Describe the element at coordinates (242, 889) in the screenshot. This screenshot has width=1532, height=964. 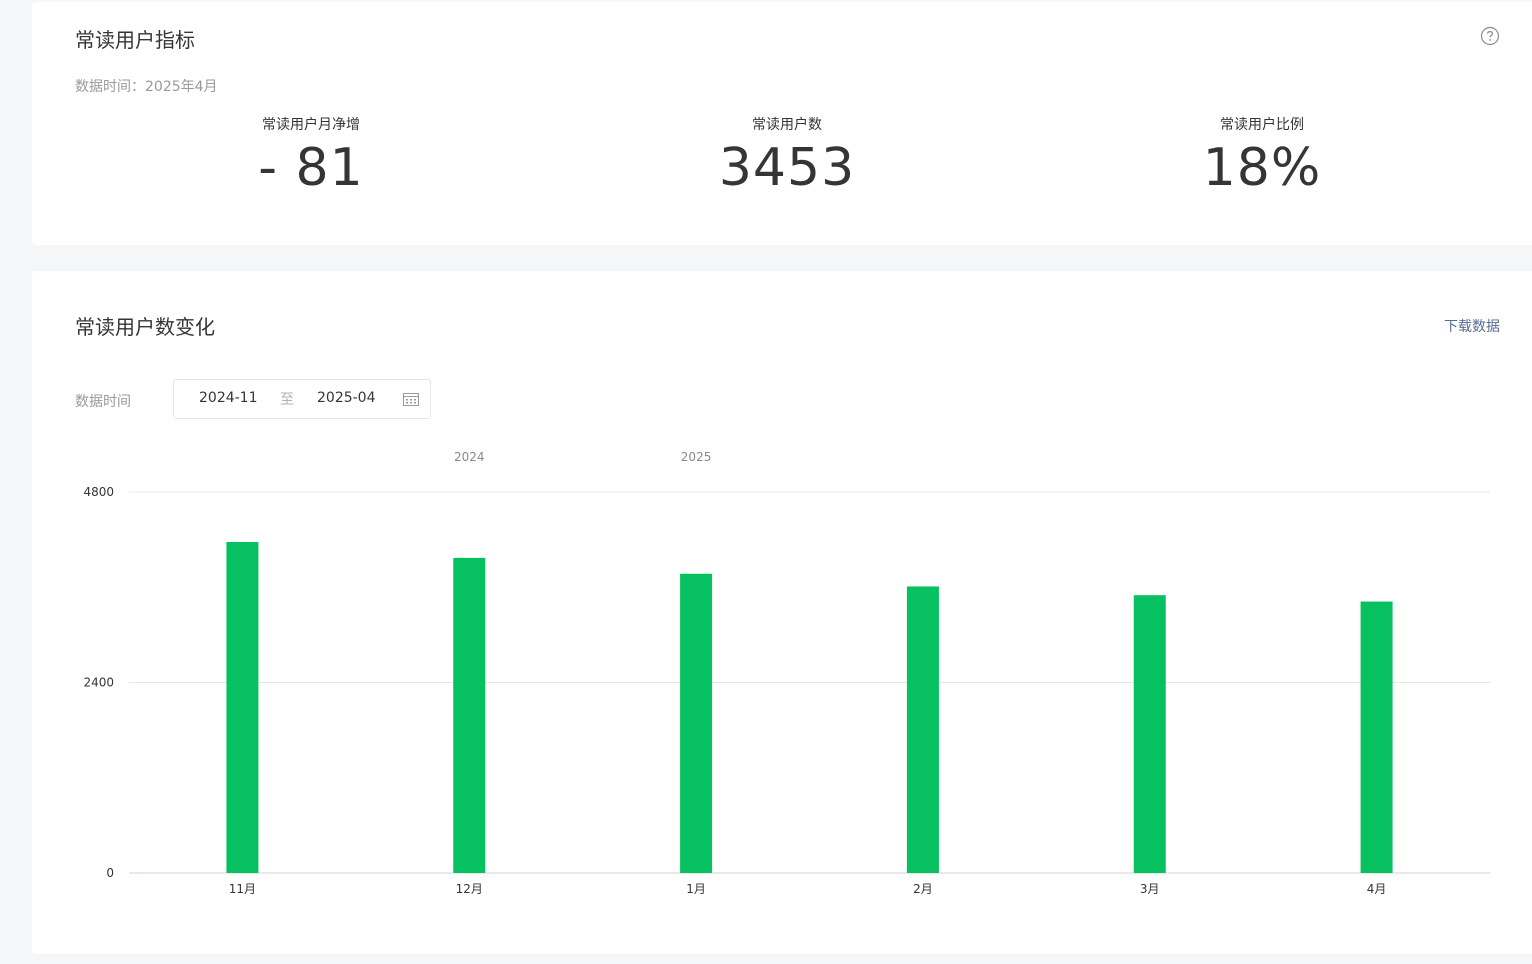
I see `x-tick-label: 11月` at that location.